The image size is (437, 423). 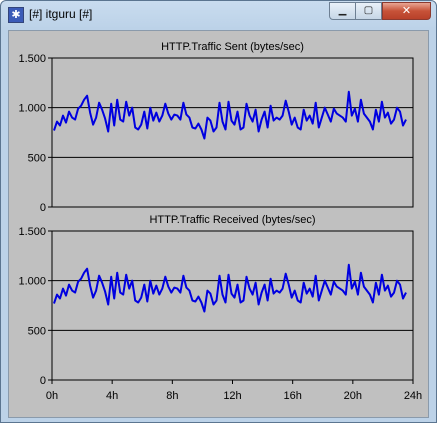 I want to click on x-tick-label-6: 24h, so click(x=413, y=396).